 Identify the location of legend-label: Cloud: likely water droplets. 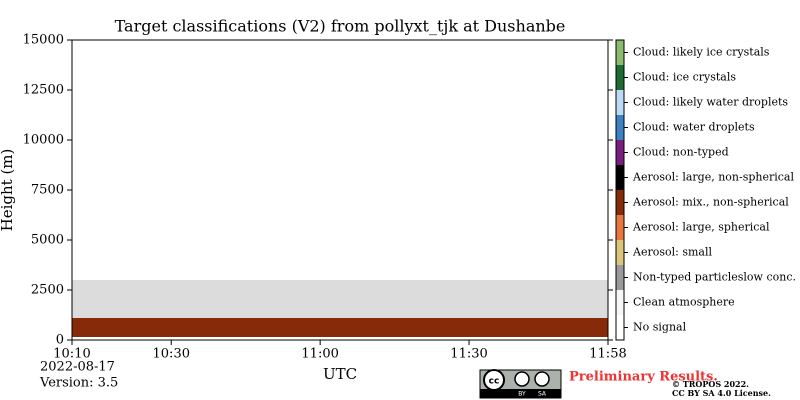
(710, 102).